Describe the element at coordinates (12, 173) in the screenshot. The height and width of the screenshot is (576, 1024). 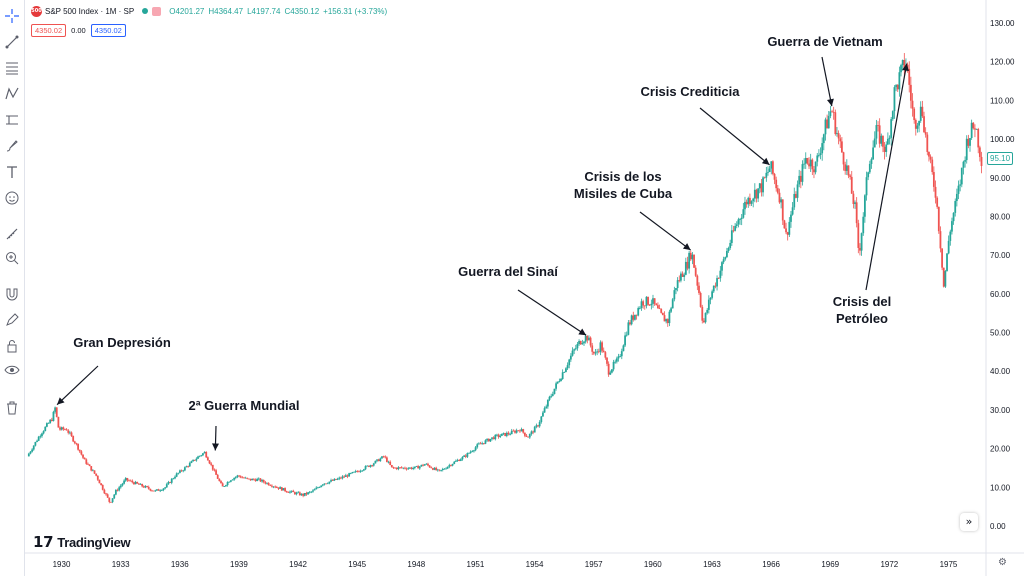
I see `text-icon` at that location.